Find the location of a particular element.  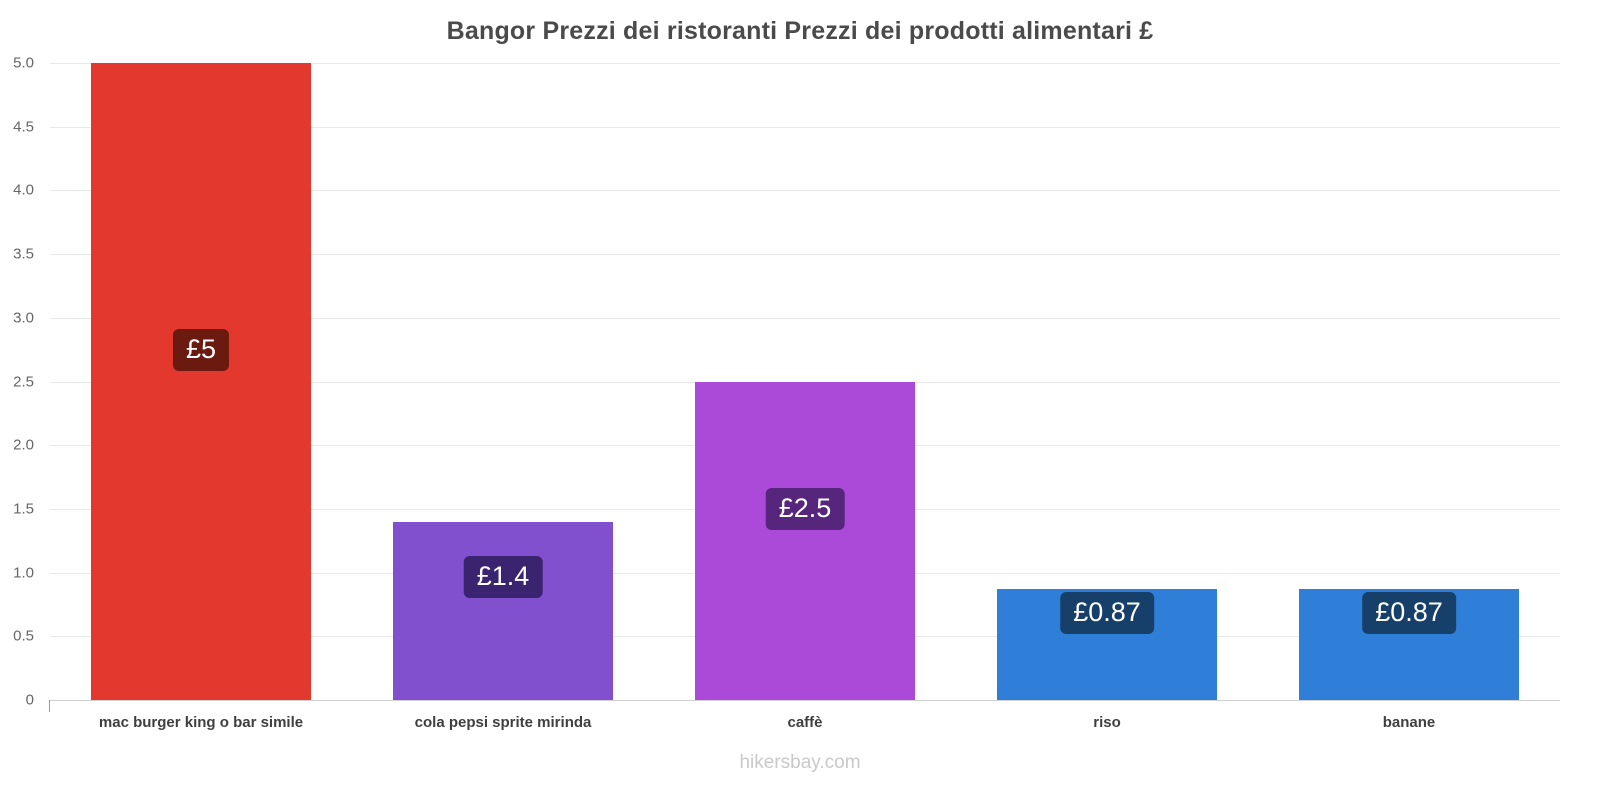

y-tick-label: 2.0 is located at coordinates (23, 445).